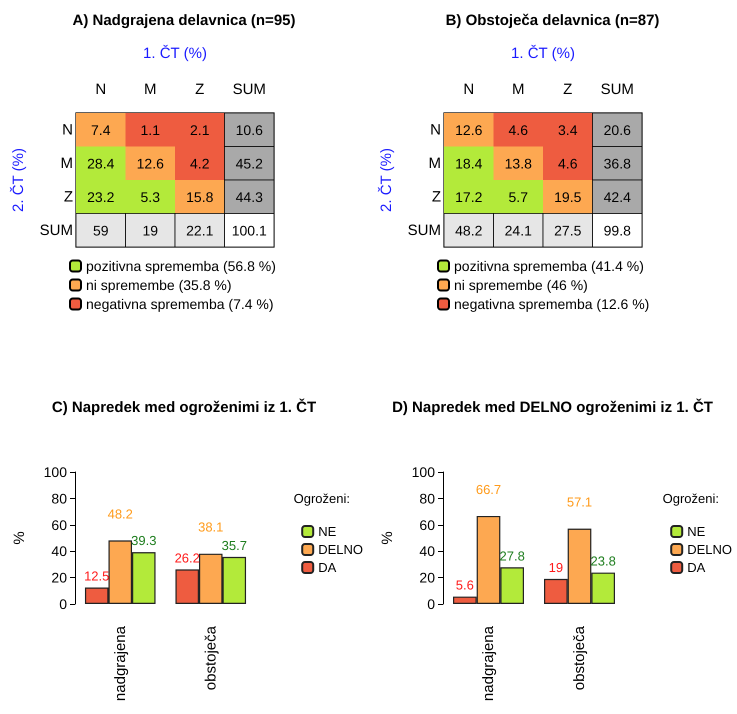 The image size is (737, 714). What do you see at coordinates (249, 230) in the screenshot?
I see `data-label: 100.1` at bounding box center [249, 230].